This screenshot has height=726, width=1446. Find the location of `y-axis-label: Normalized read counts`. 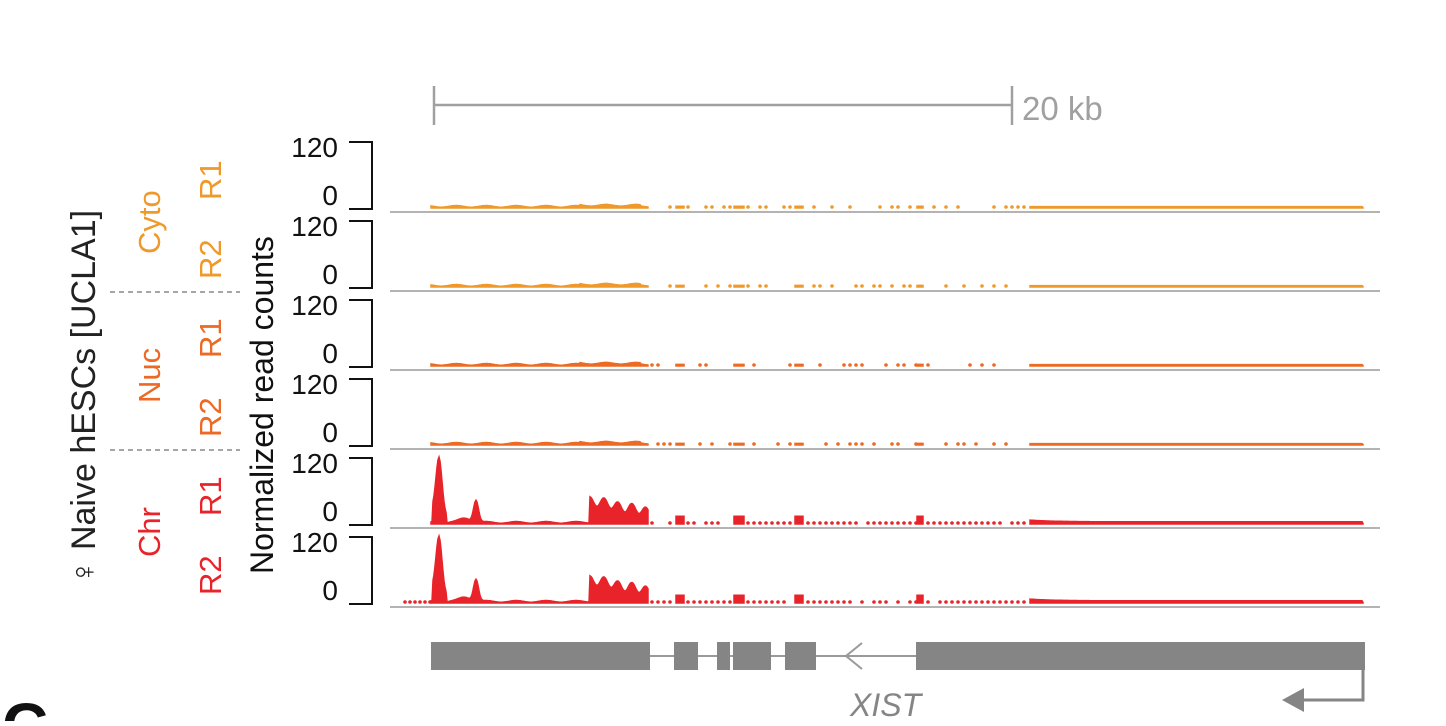

y-axis-label: Normalized read counts is located at coordinates (262, 405).